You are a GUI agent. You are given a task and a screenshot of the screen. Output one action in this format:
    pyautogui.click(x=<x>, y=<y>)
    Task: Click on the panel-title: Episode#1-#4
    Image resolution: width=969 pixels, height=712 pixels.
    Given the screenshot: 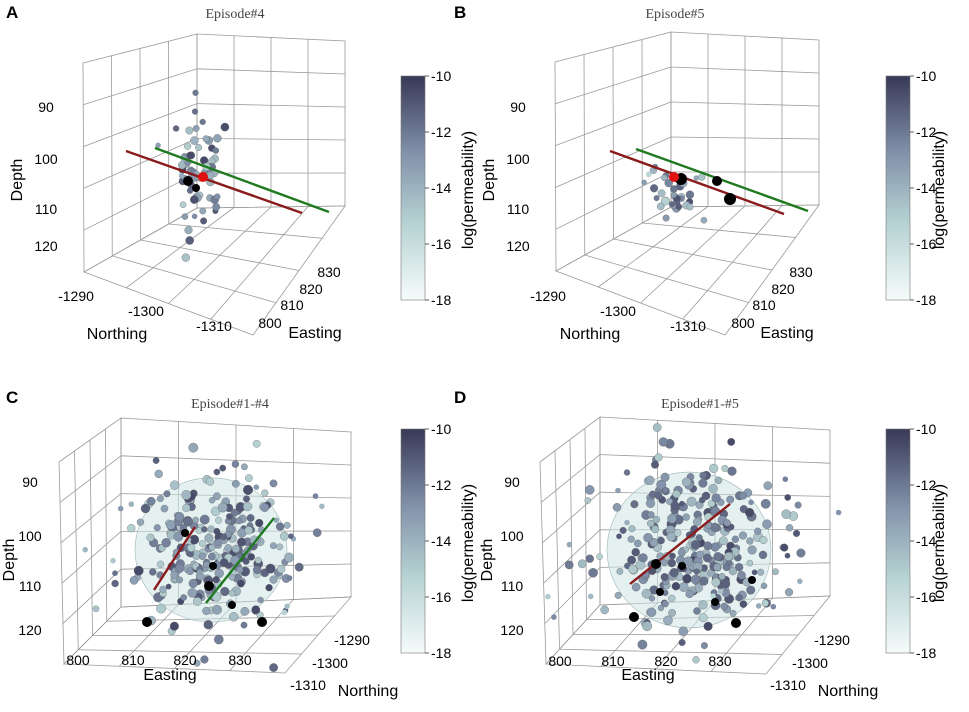 What is the action you would take?
    pyautogui.click(x=230, y=404)
    